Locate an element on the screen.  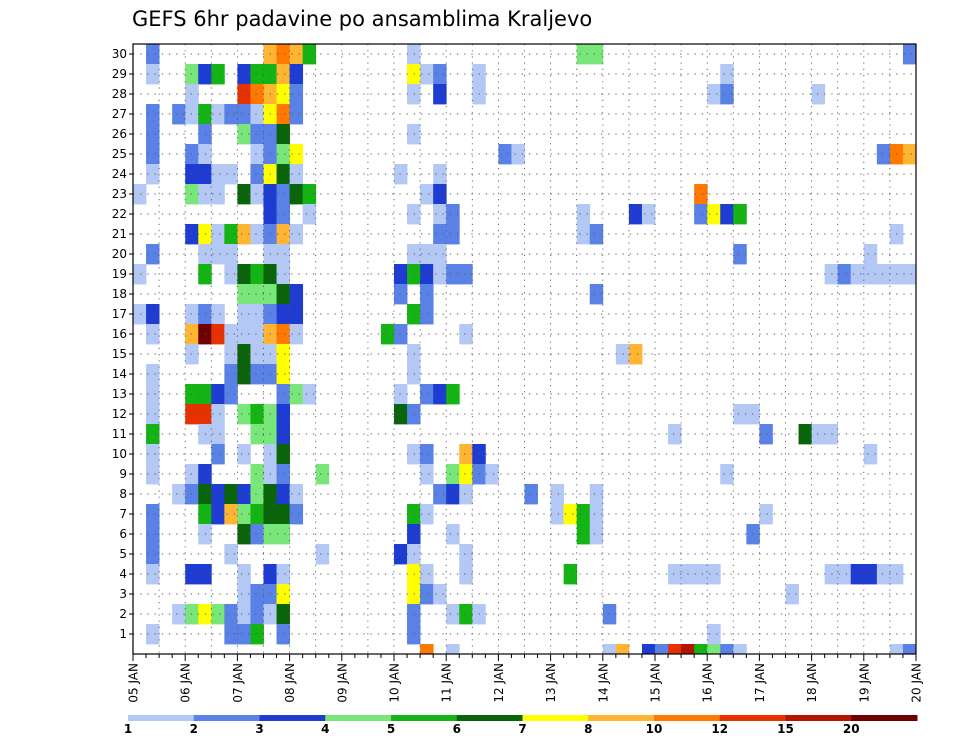
y-tick-label: 9 is located at coordinates (123, 474).